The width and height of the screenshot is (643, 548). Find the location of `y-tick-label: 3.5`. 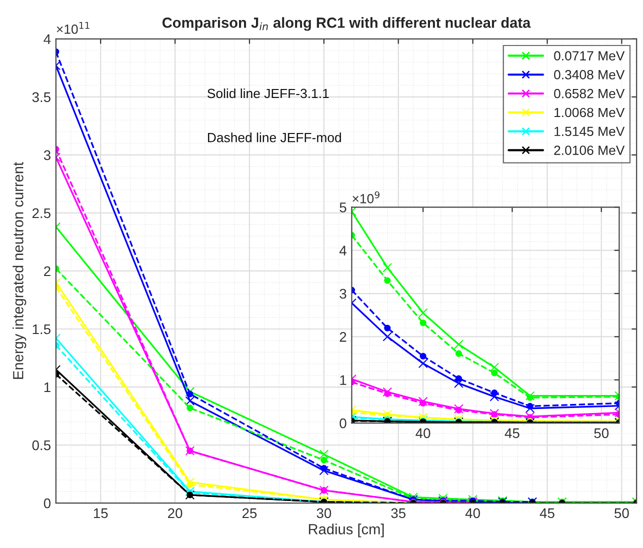

y-tick-label: 3.5 is located at coordinates (41, 97).